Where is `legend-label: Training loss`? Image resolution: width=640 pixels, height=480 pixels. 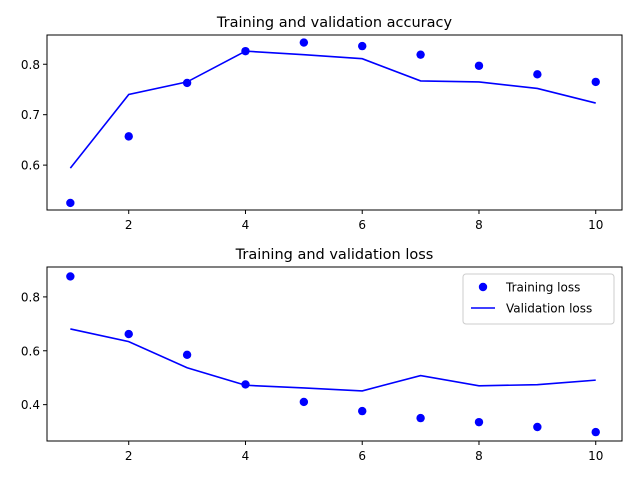 legend-label: Training loss is located at coordinates (542, 288).